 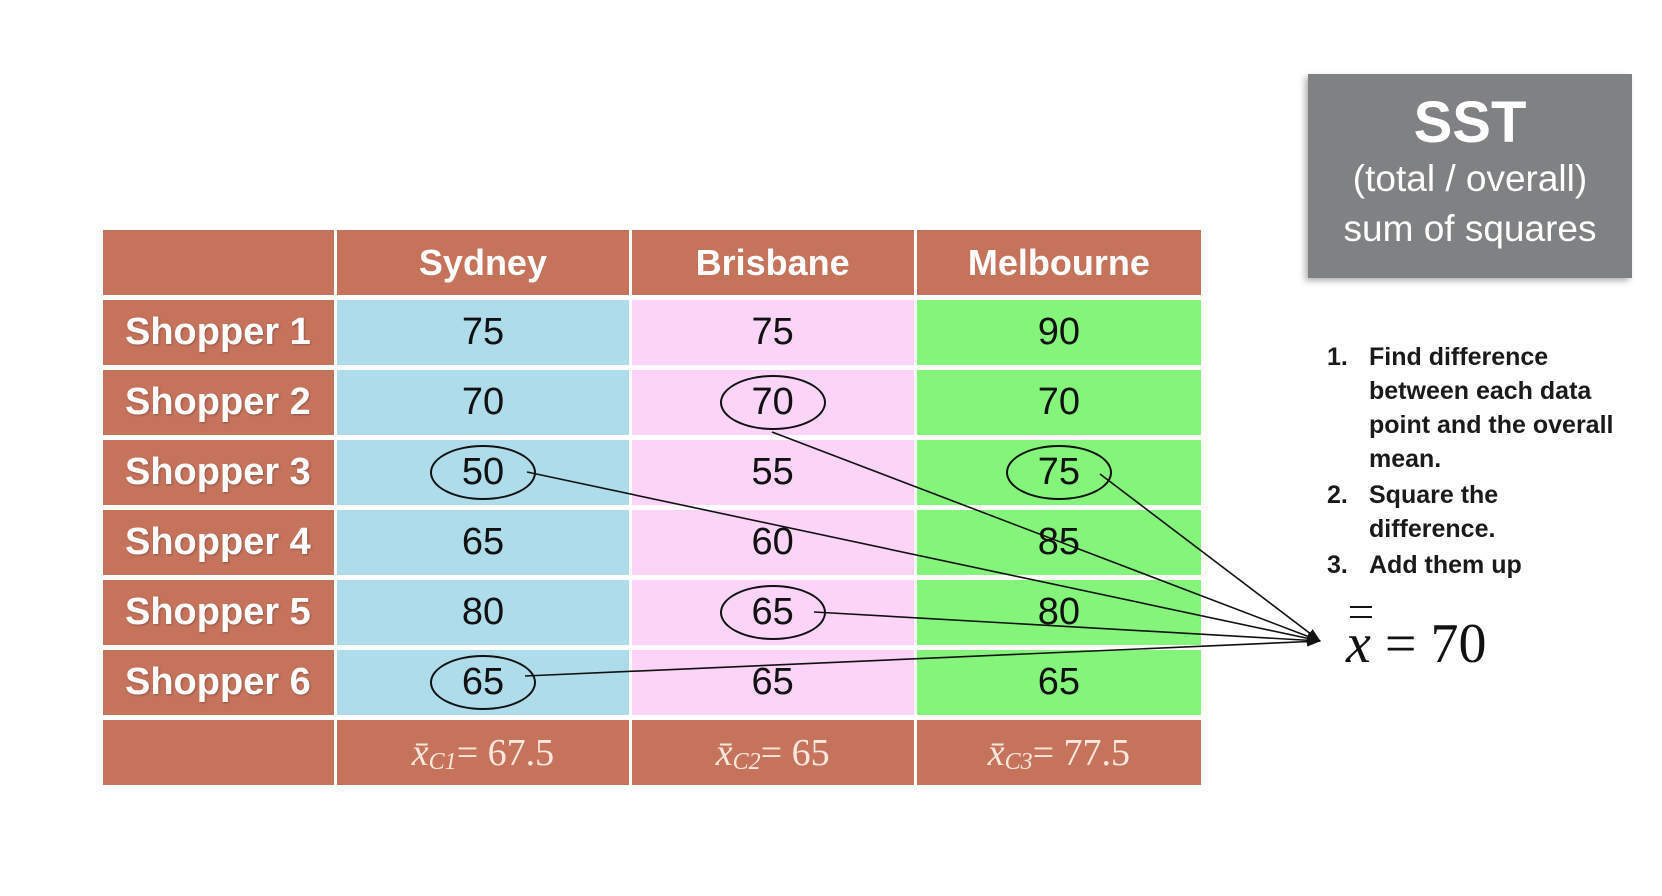 I want to click on header-melbourne: Melbourne, so click(x=1058, y=262).